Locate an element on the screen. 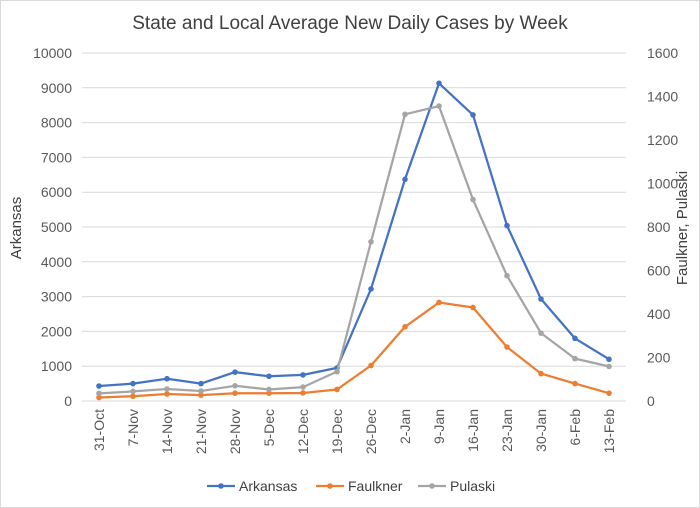  left-axis-title: Arkansas is located at coordinates (16, 228).